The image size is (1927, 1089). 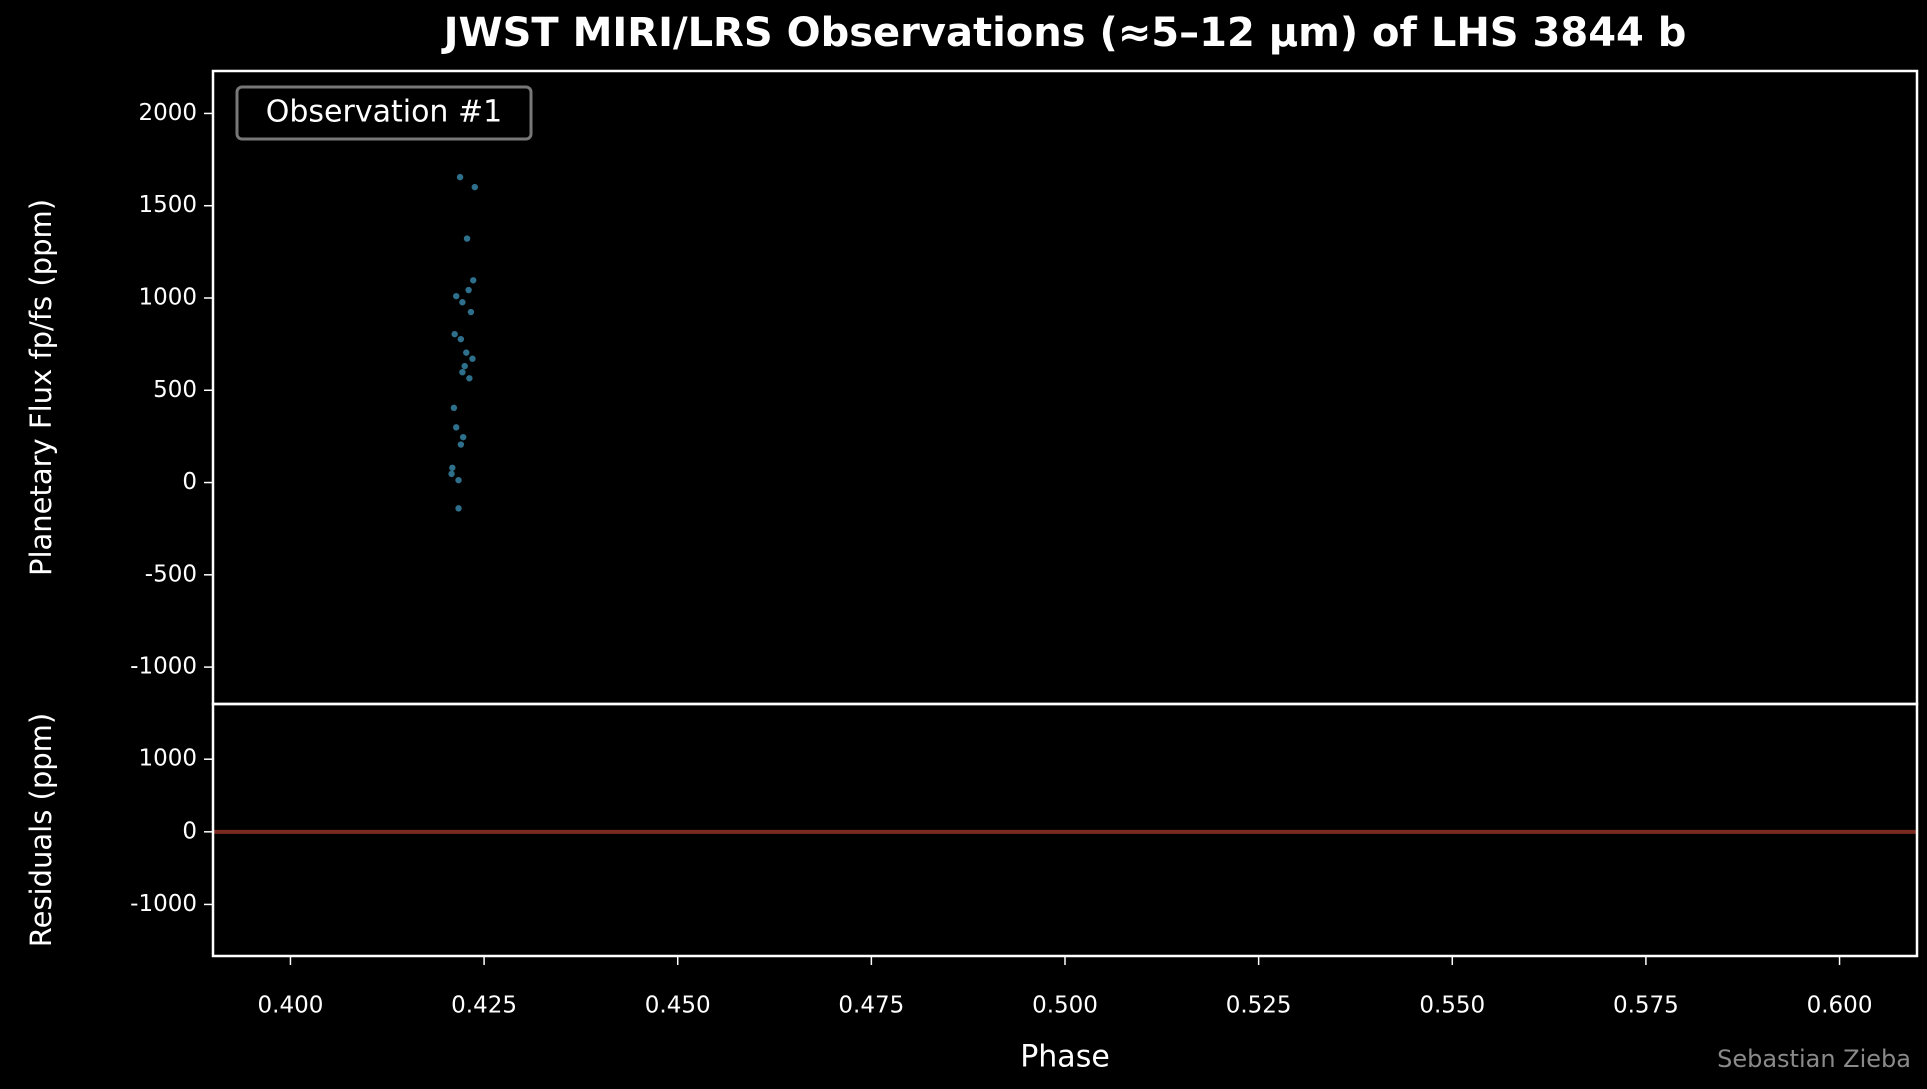 What do you see at coordinates (1452, 1006) in the screenshot?
I see `x-tick-label: 0.550` at bounding box center [1452, 1006].